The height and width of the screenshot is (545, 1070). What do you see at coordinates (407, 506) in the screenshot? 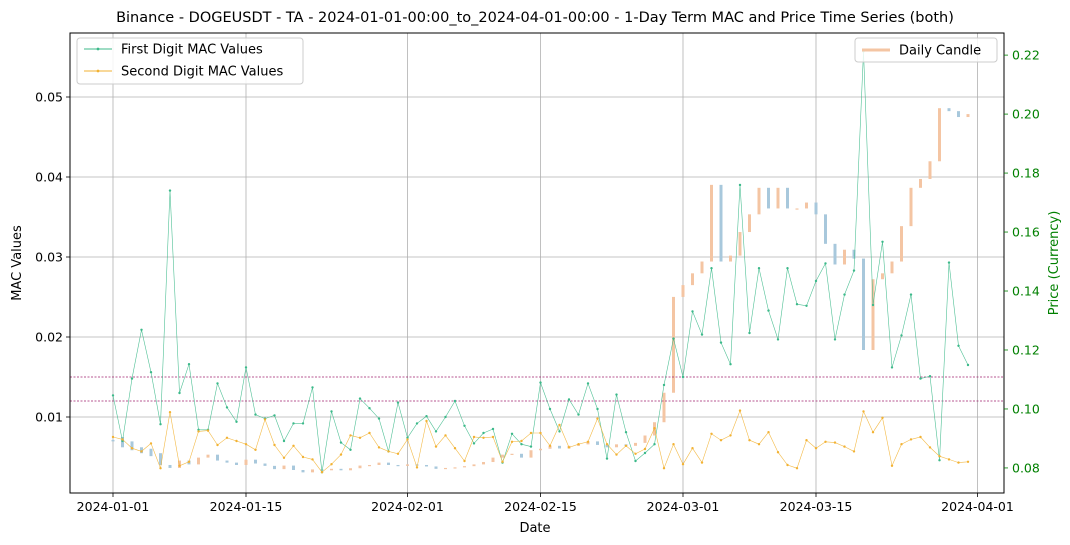
I see `x-tick-label-2: 2024-02-01` at bounding box center [407, 506].